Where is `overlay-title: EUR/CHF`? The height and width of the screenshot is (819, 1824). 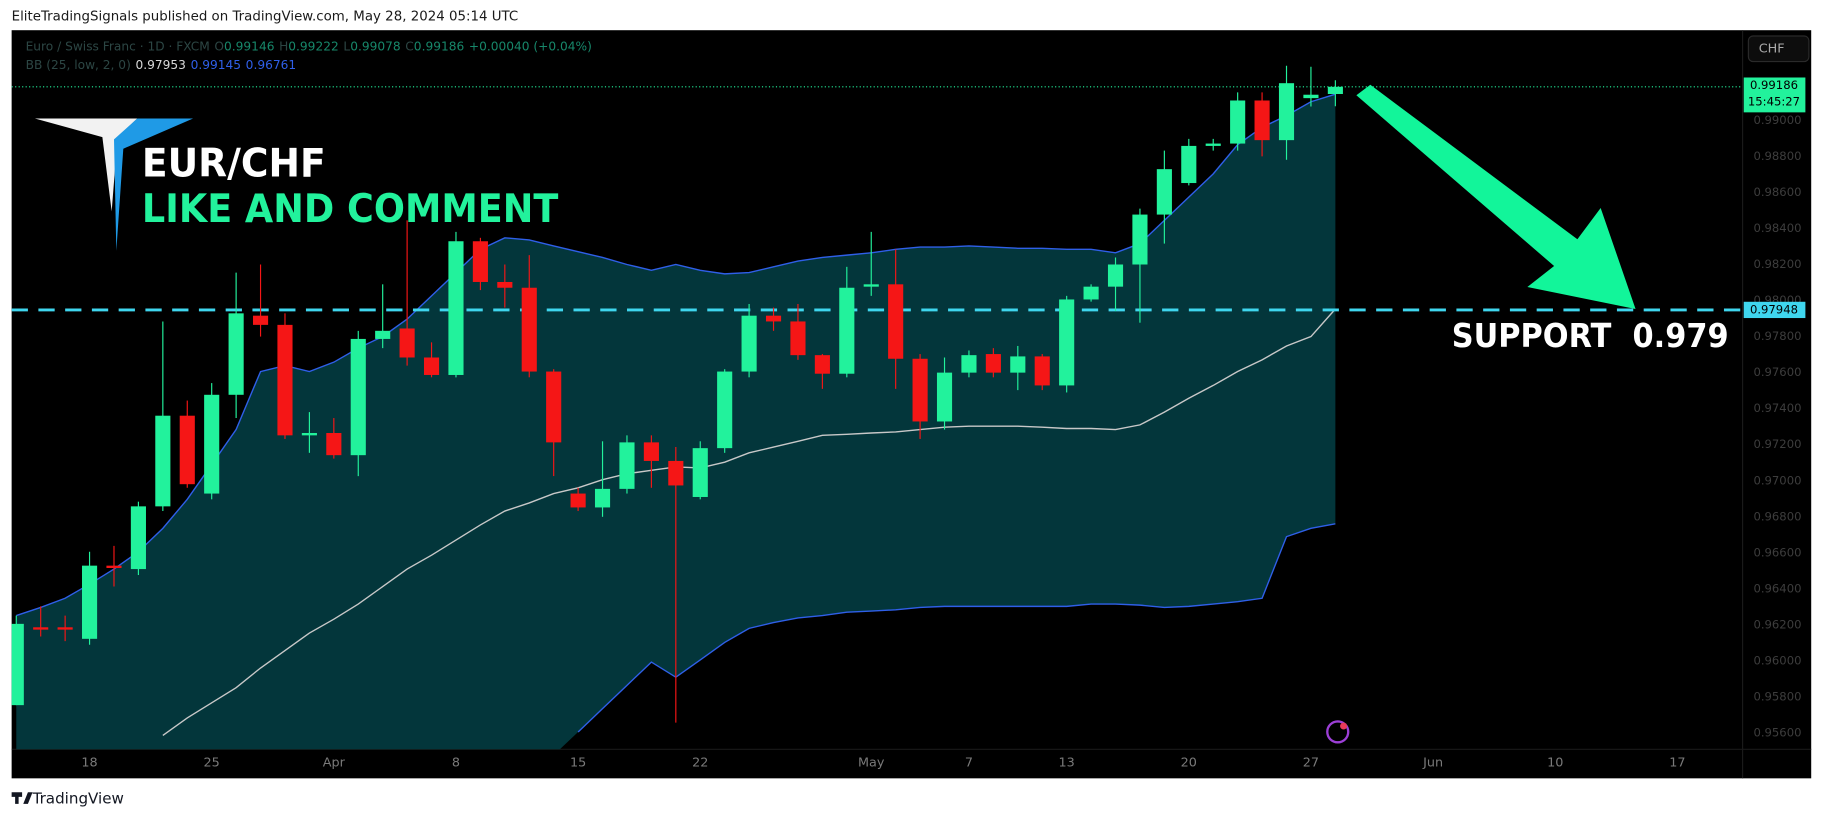
overlay-title: EUR/CHF is located at coordinates (234, 164).